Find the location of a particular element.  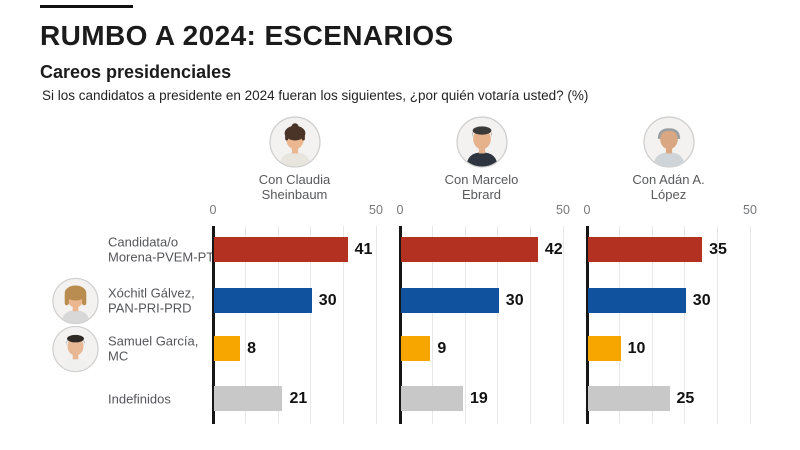

scenario-title-line: Con Claudia is located at coordinates (294, 179).